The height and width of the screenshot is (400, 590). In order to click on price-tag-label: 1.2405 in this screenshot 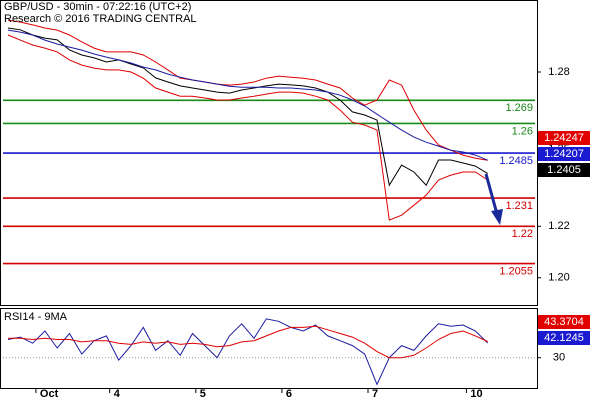, I will do `click(564, 170)`.